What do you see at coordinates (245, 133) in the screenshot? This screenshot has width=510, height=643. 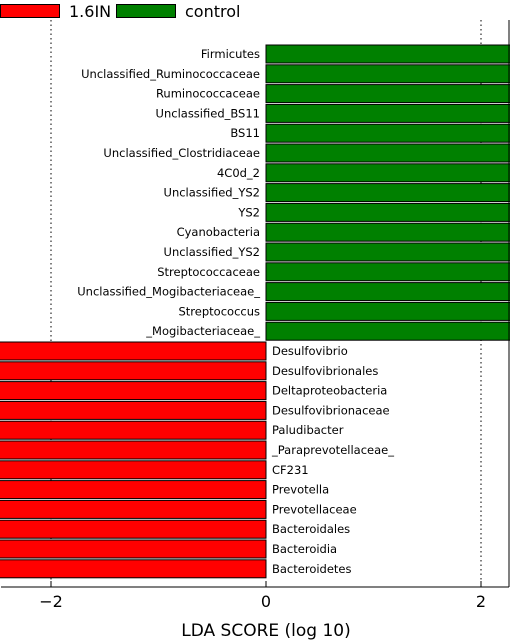 I see `bar-label: BS11` at bounding box center [245, 133].